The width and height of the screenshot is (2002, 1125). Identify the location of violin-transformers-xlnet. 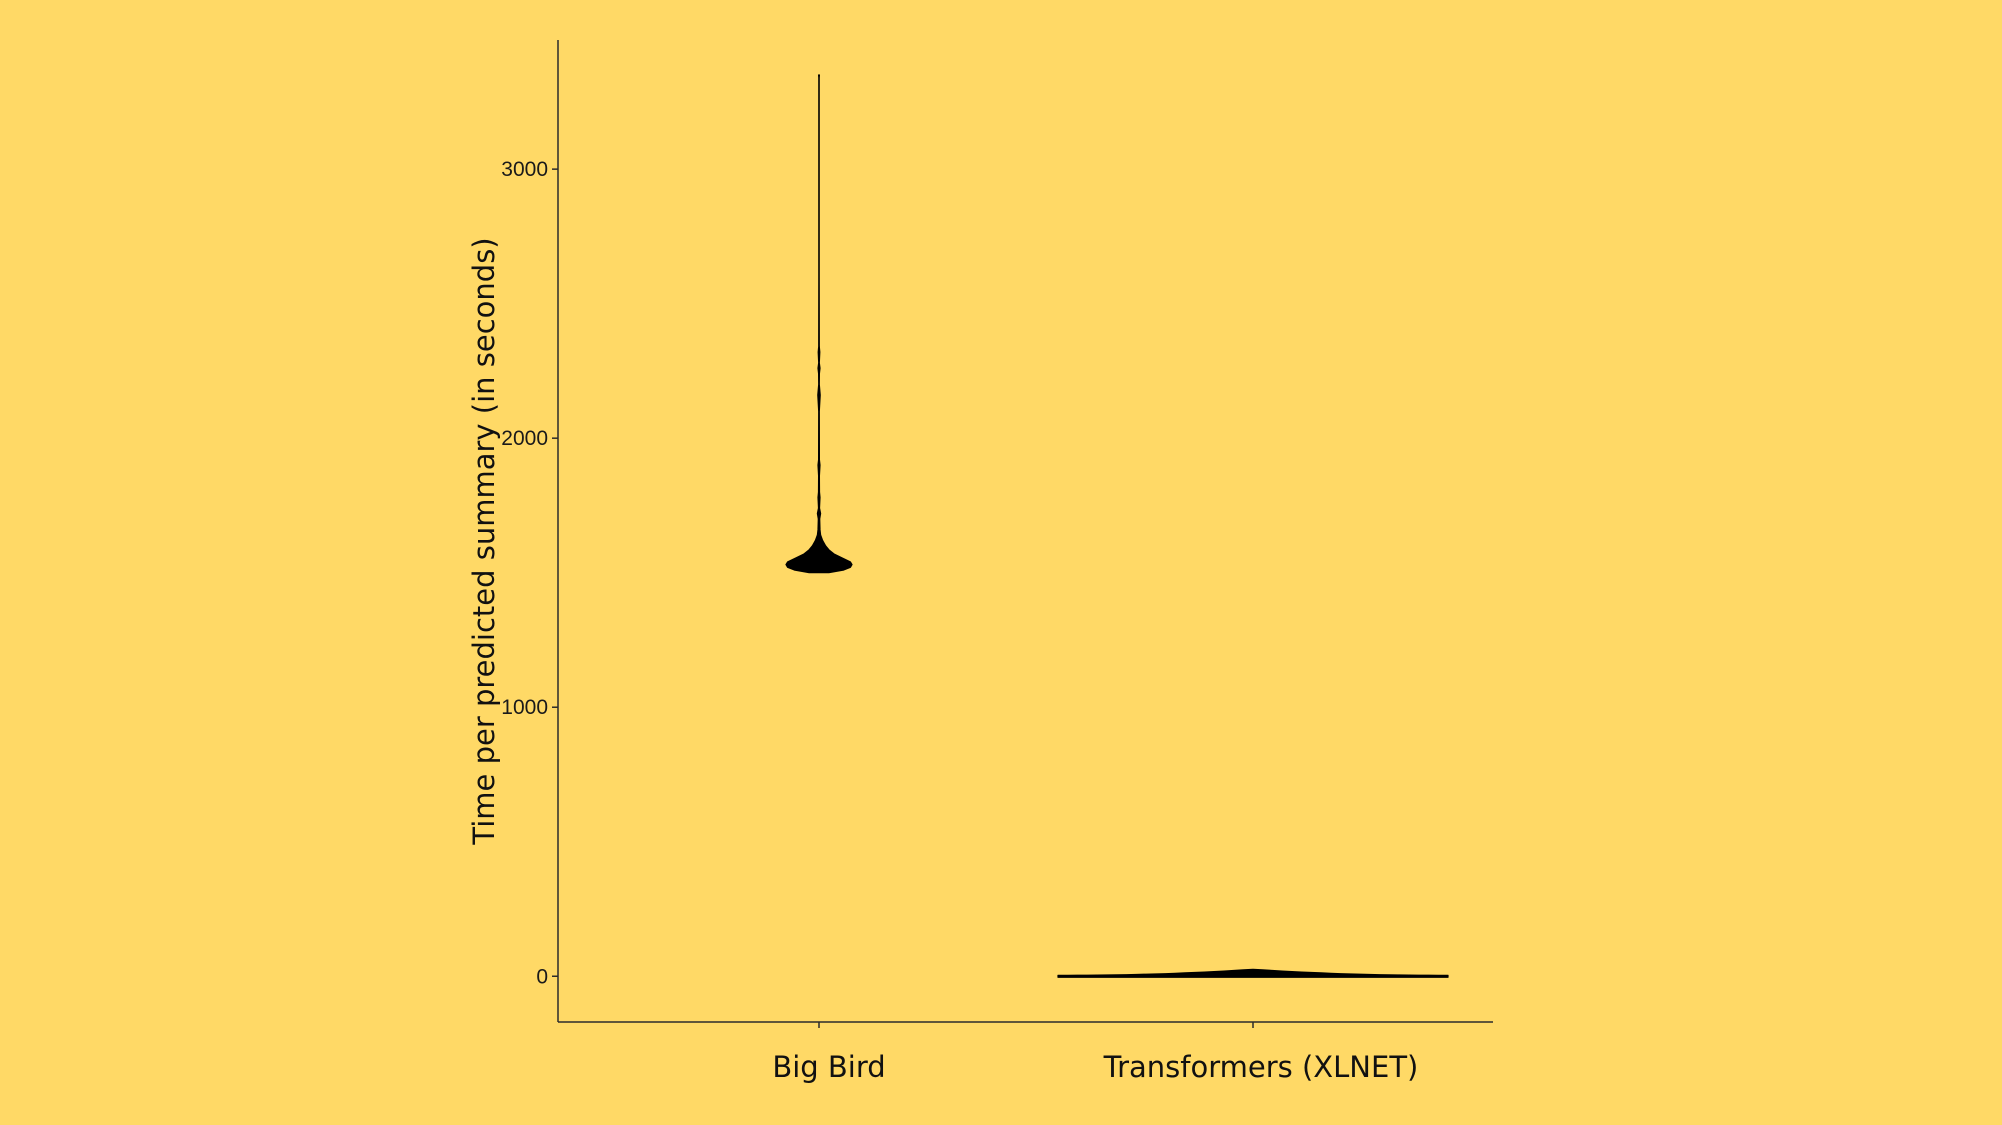
(1253, 973).